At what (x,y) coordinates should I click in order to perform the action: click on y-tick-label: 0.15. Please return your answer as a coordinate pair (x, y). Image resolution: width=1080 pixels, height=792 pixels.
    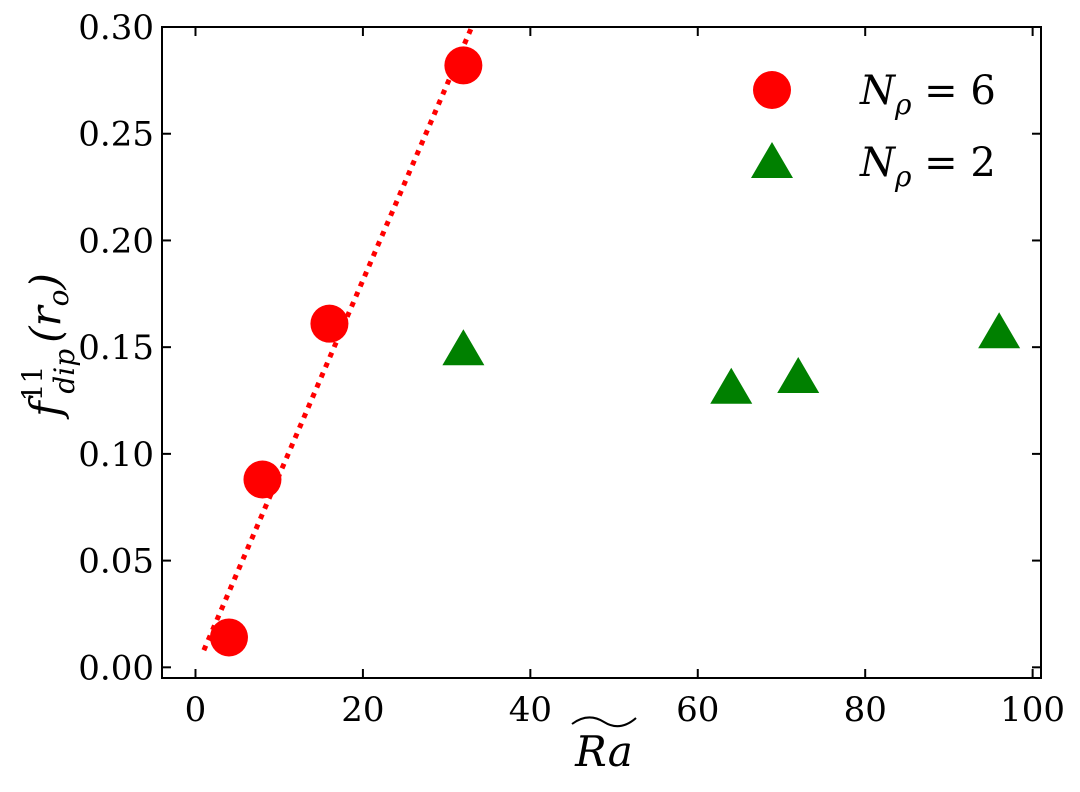
    Looking at the image, I should click on (116, 348).